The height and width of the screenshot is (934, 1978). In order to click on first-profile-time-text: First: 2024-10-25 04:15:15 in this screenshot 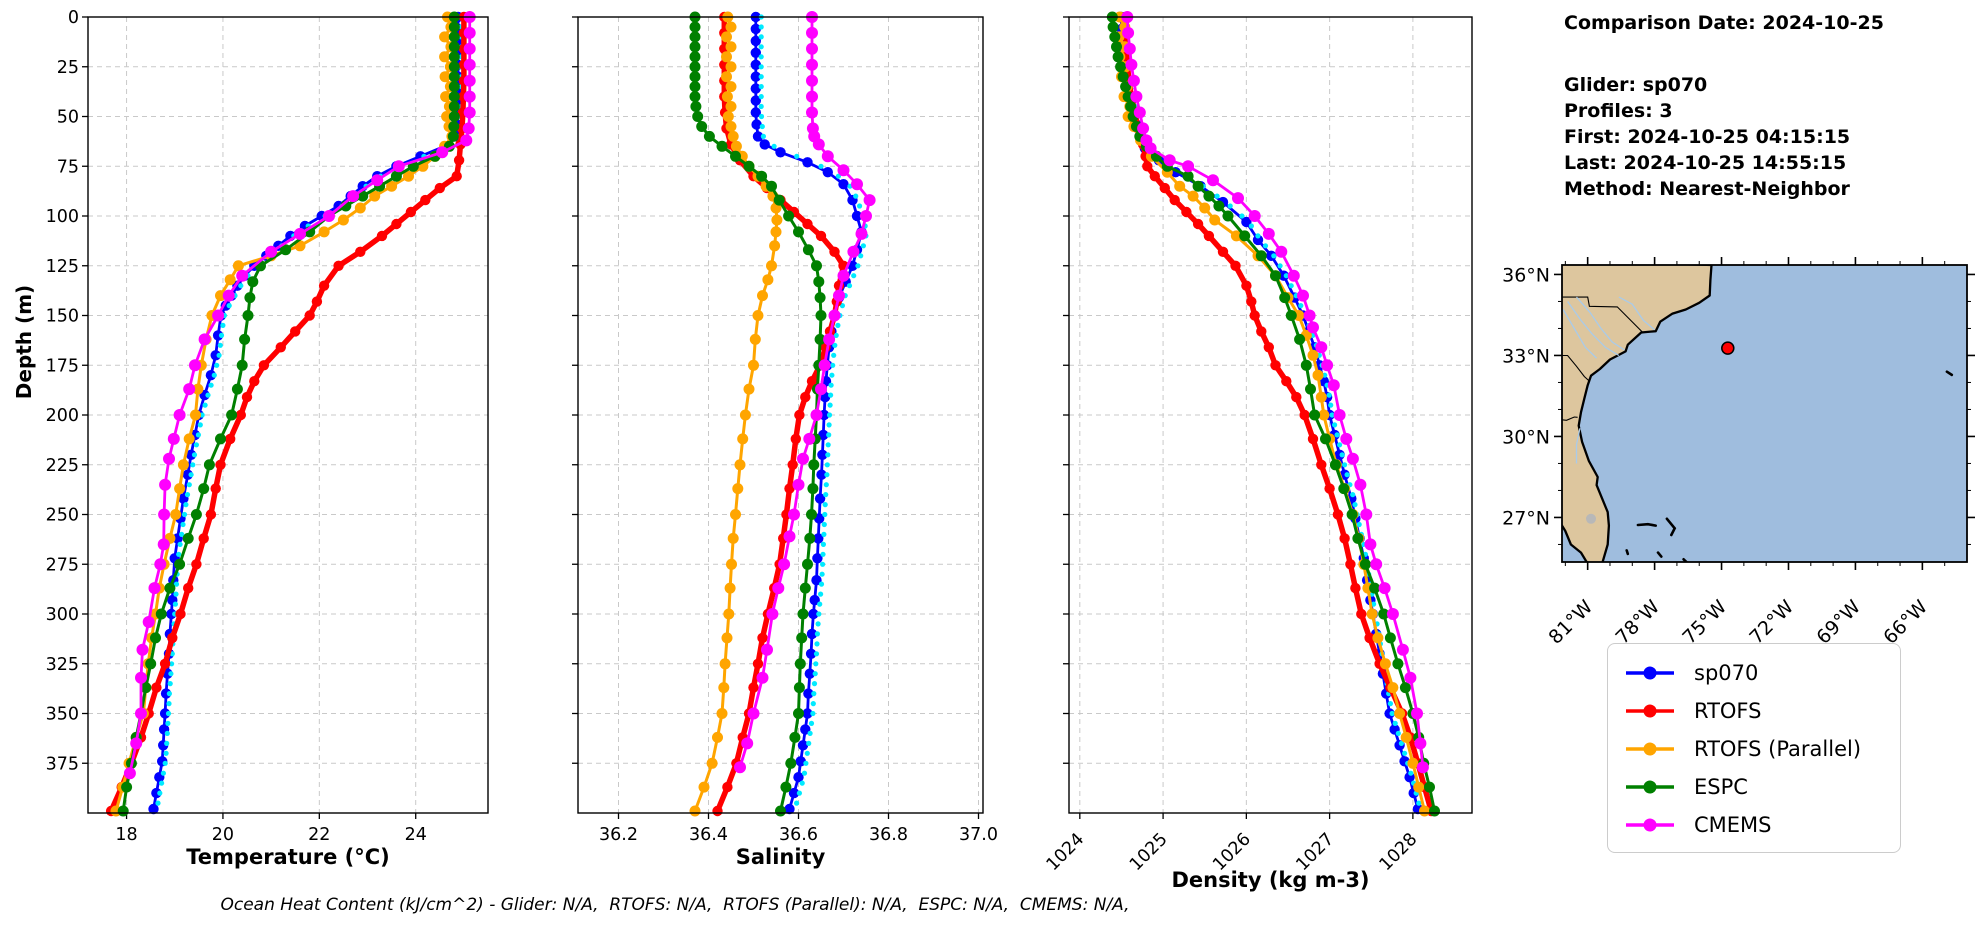, I will do `click(1707, 137)`.